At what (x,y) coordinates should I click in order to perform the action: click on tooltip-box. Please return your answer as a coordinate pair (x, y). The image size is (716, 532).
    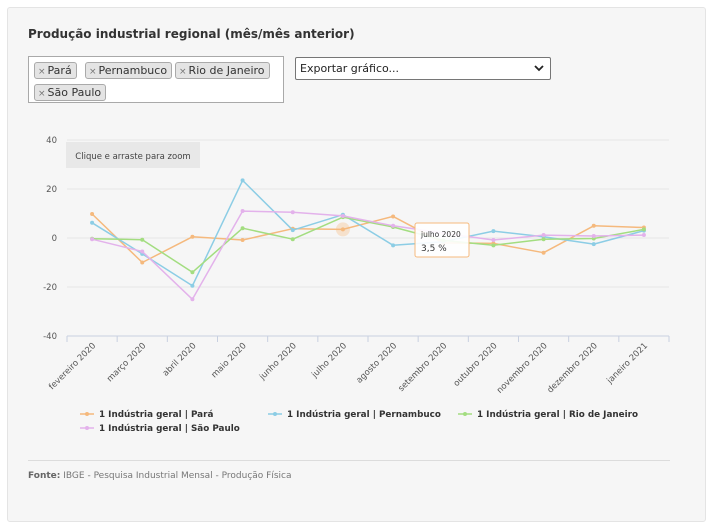
    Looking at the image, I should click on (442, 240).